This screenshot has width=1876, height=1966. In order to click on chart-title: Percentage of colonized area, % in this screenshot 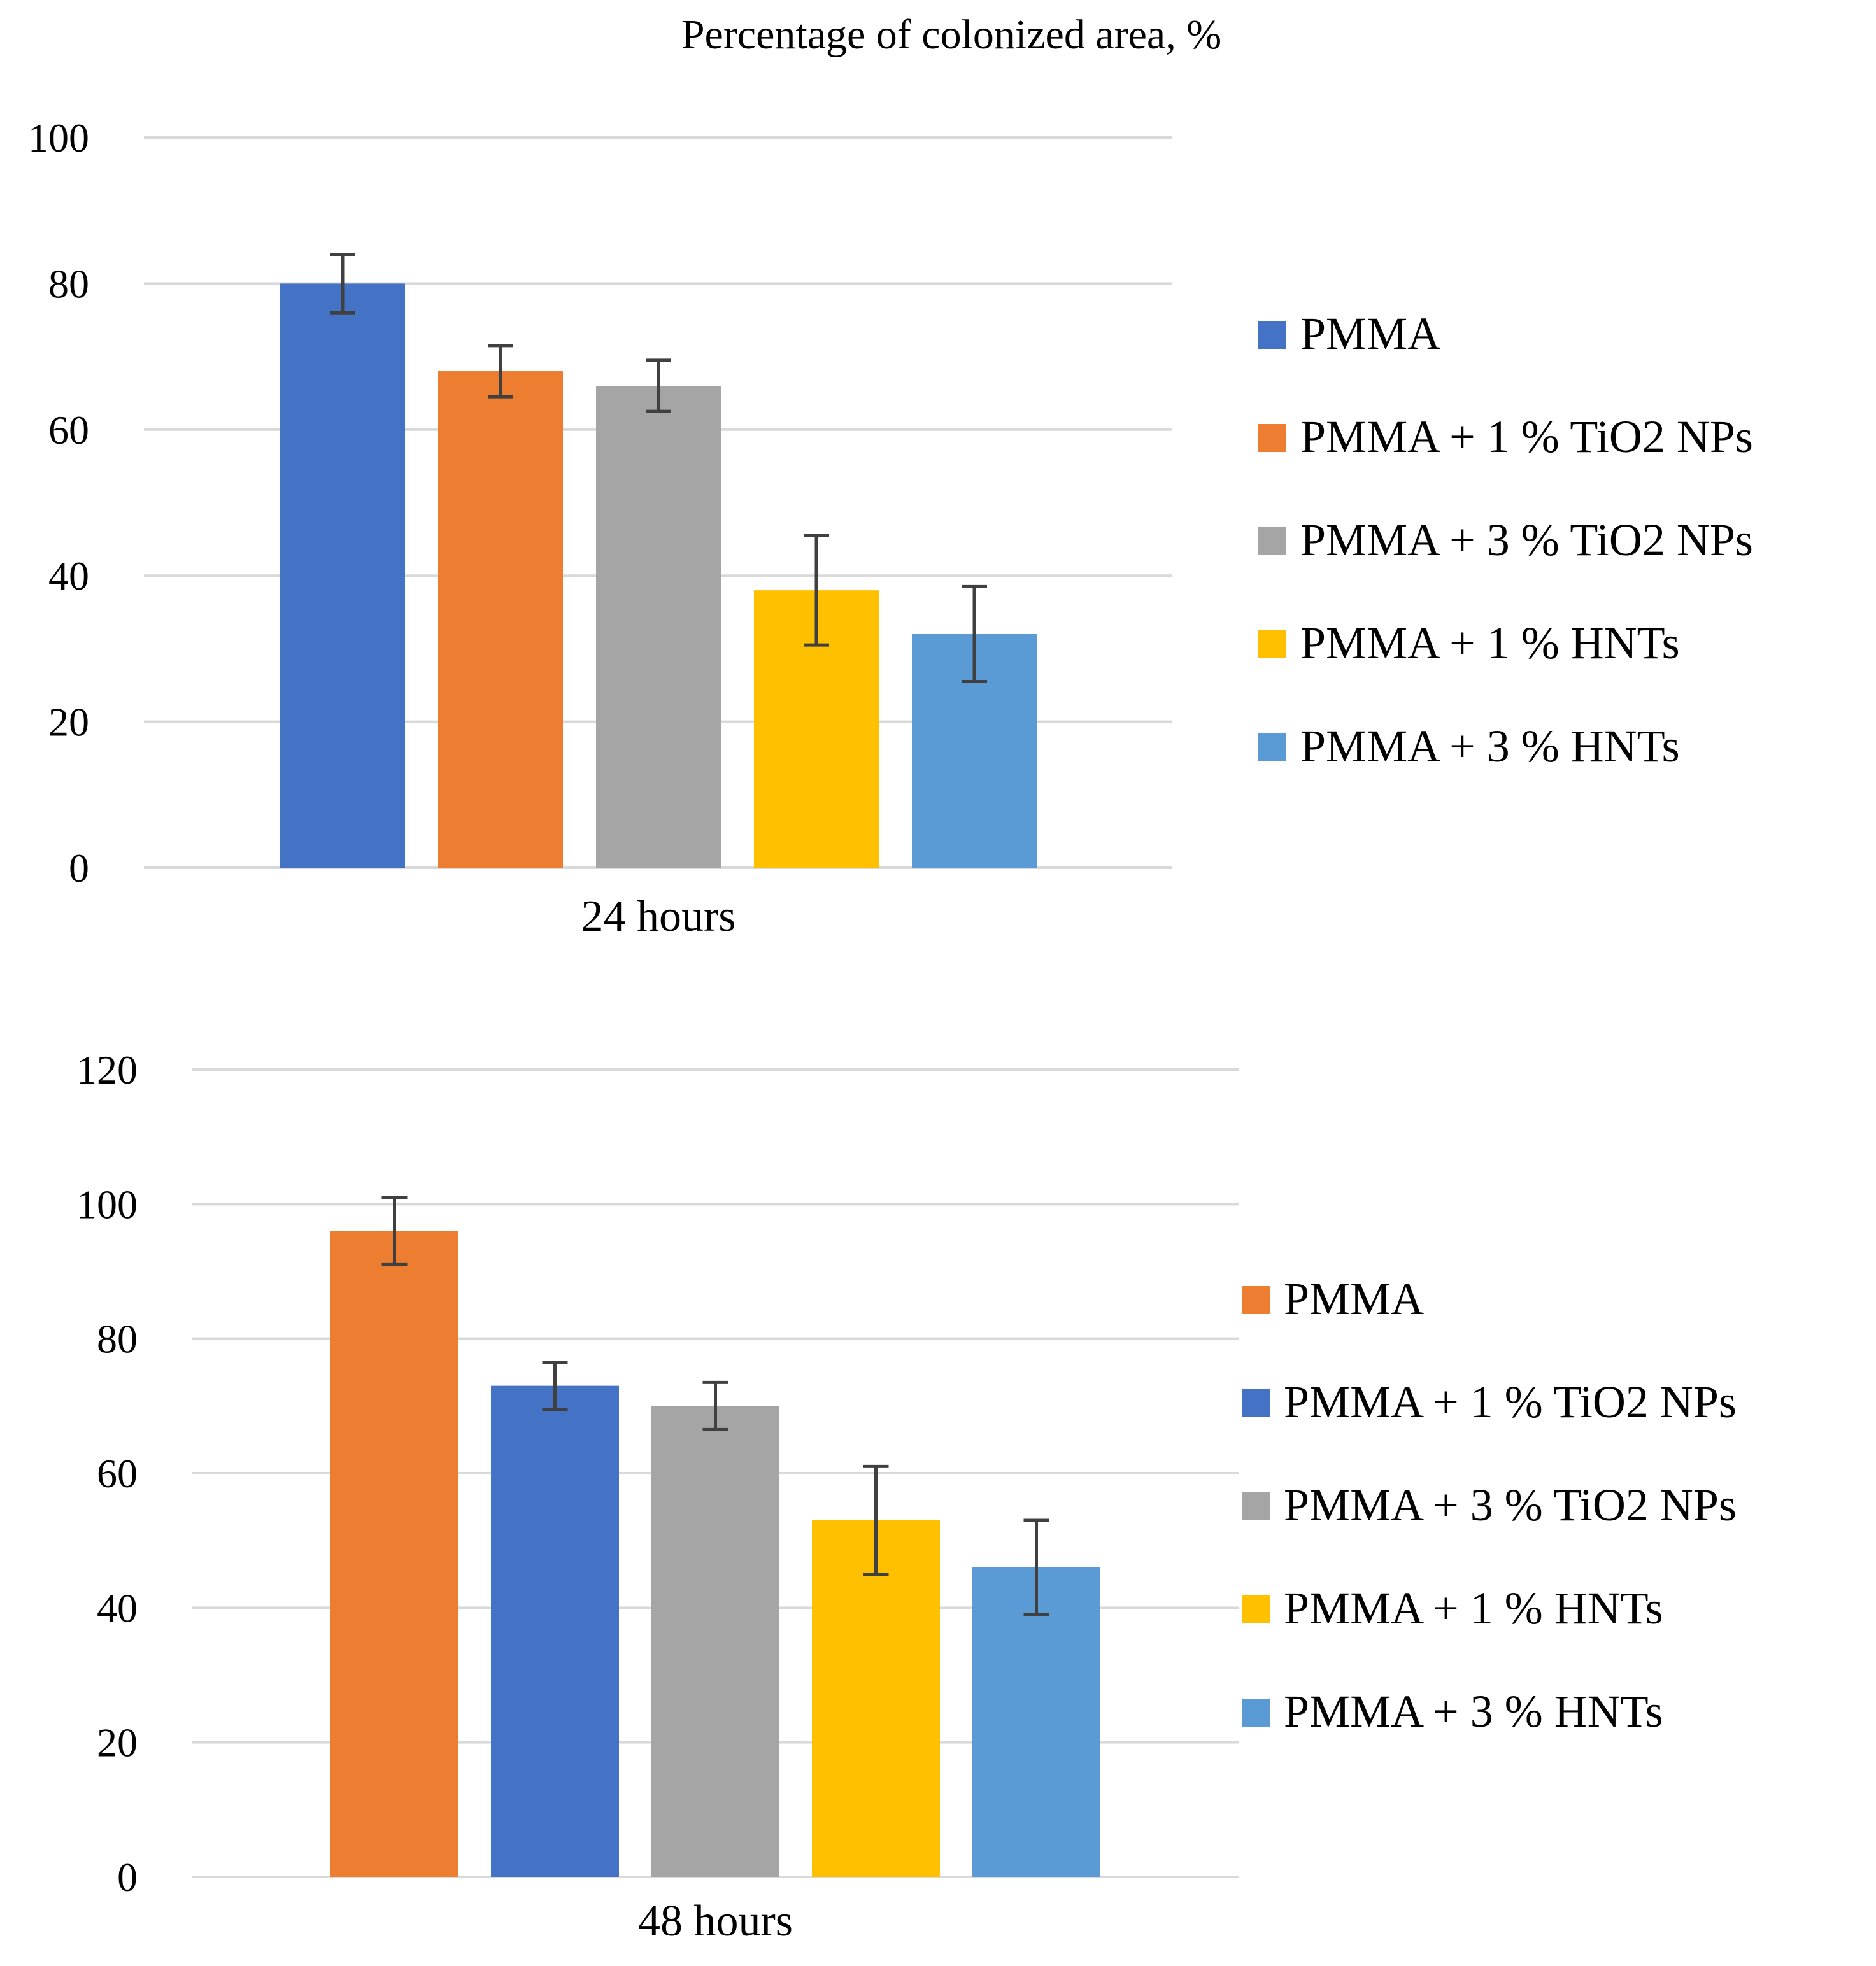, I will do `click(951, 34)`.